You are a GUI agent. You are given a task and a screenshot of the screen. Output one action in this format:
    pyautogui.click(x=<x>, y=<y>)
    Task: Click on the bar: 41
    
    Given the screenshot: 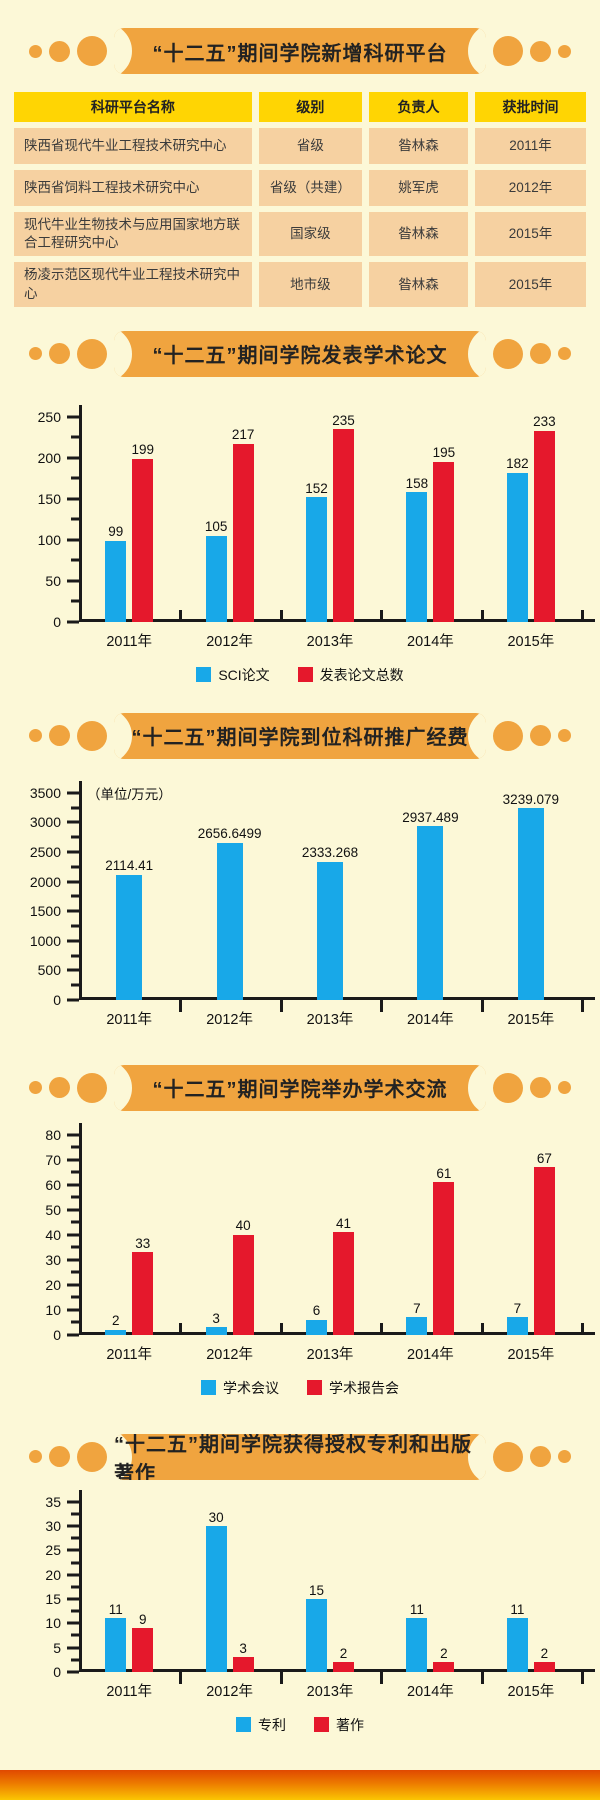 What is the action you would take?
    pyautogui.click(x=344, y=1276)
    